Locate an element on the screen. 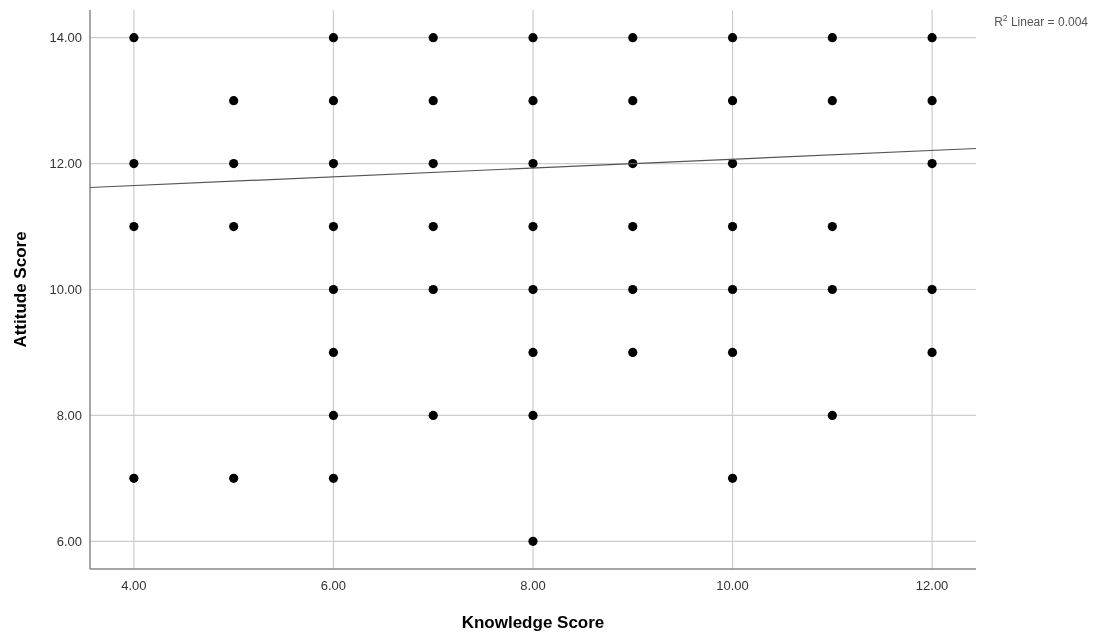  x-tick-label: 12.00 is located at coordinates (932, 585).